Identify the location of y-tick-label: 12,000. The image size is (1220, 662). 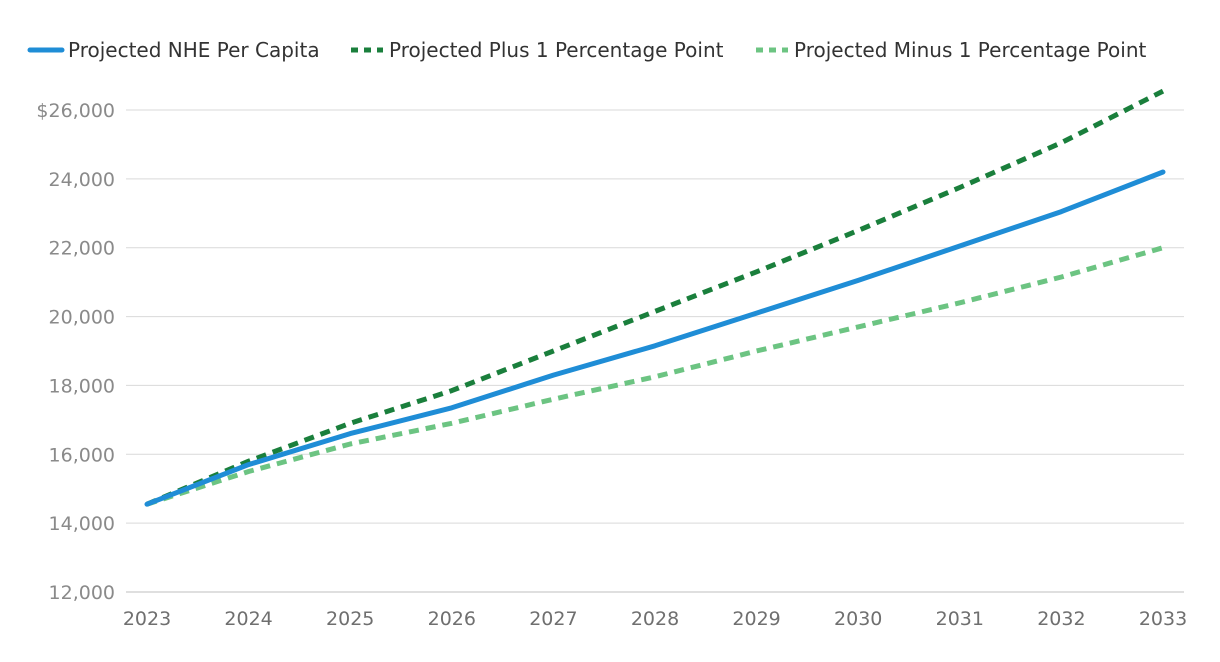
(82, 593).